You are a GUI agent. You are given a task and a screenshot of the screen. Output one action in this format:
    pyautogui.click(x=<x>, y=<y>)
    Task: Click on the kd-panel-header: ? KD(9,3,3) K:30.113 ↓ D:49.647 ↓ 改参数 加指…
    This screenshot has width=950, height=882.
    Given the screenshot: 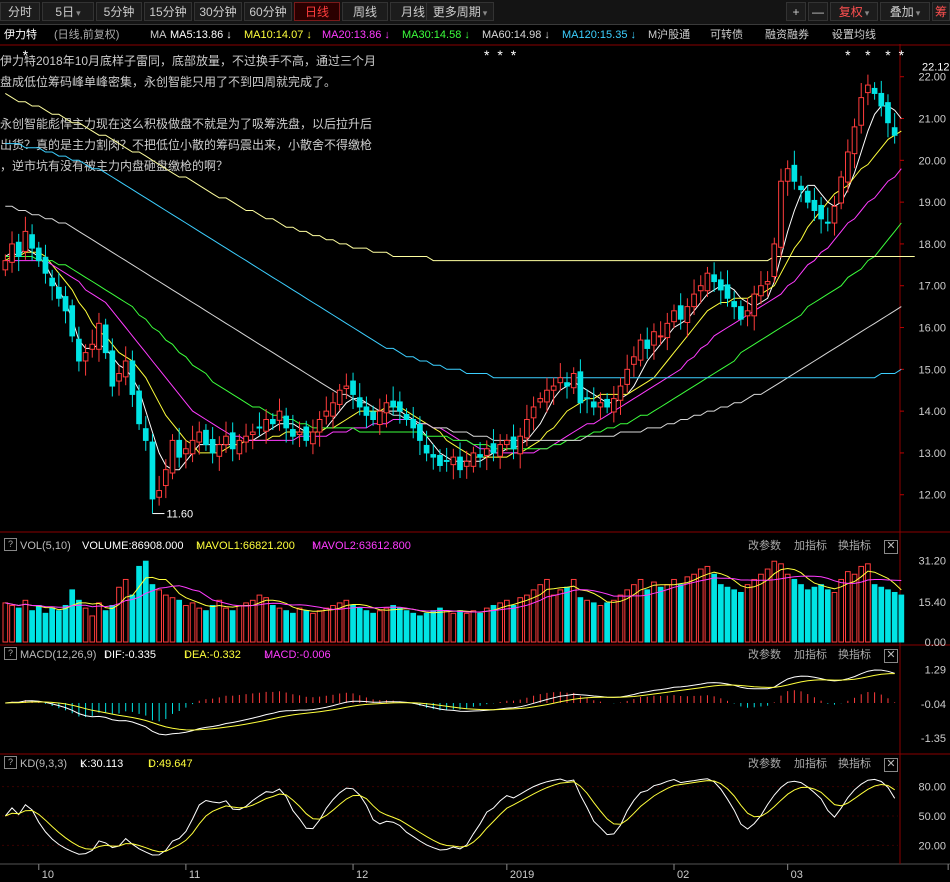 What is the action you would take?
    pyautogui.click(x=475, y=764)
    